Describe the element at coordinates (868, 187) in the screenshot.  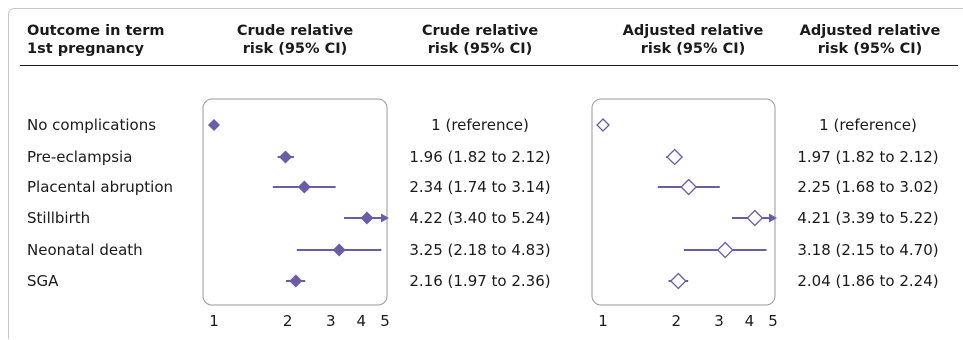
I see `adjusted-ci-text: 2.25 (1.68 to 3.02)` at that location.